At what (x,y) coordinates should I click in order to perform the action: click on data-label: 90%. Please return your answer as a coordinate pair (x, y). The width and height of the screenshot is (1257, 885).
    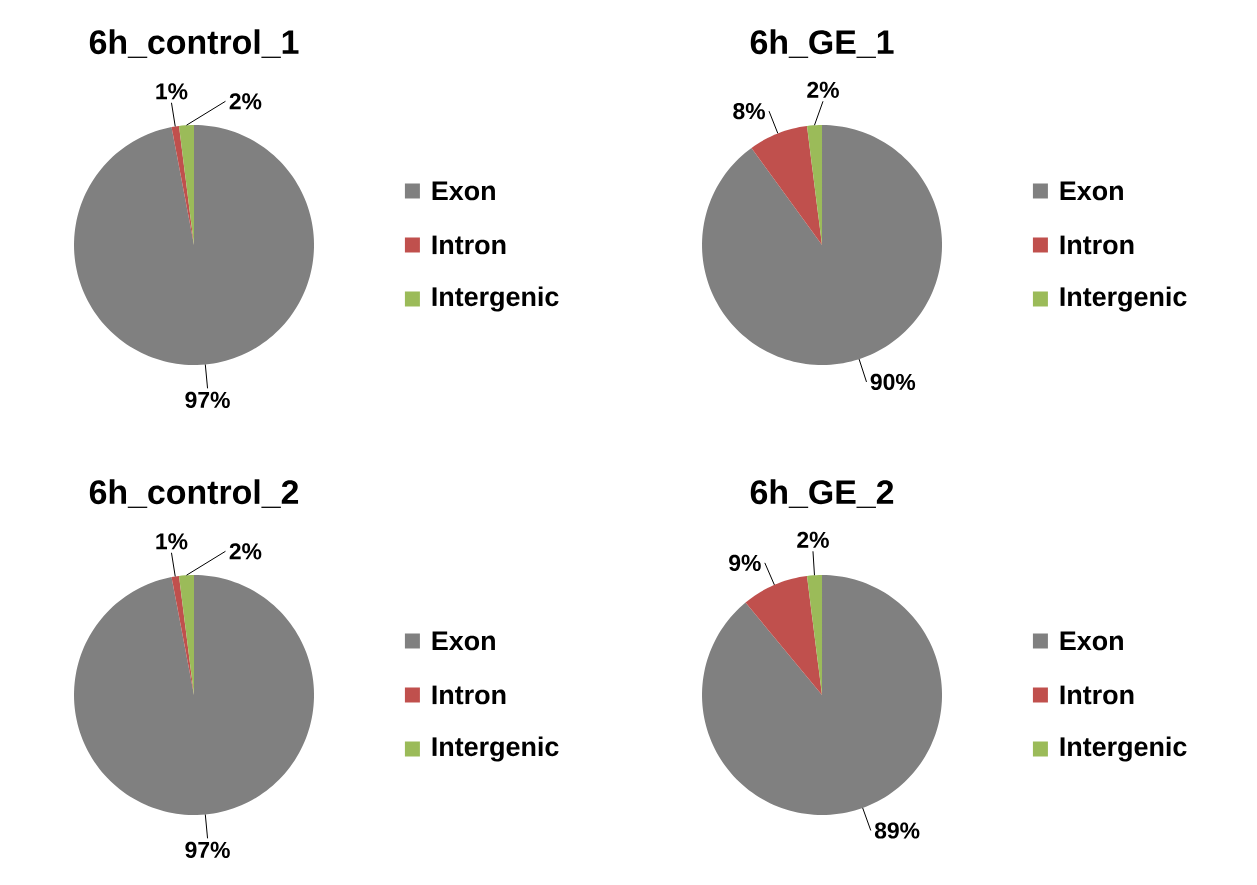
    Looking at the image, I should click on (893, 382).